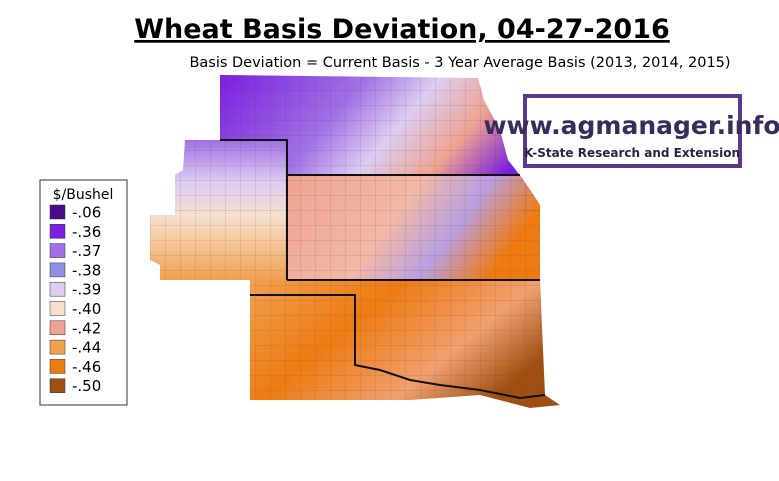 This screenshot has width=779, height=481. Describe the element at coordinates (632, 153) in the screenshot. I see `logo-org: K-State Research and Extension` at that location.